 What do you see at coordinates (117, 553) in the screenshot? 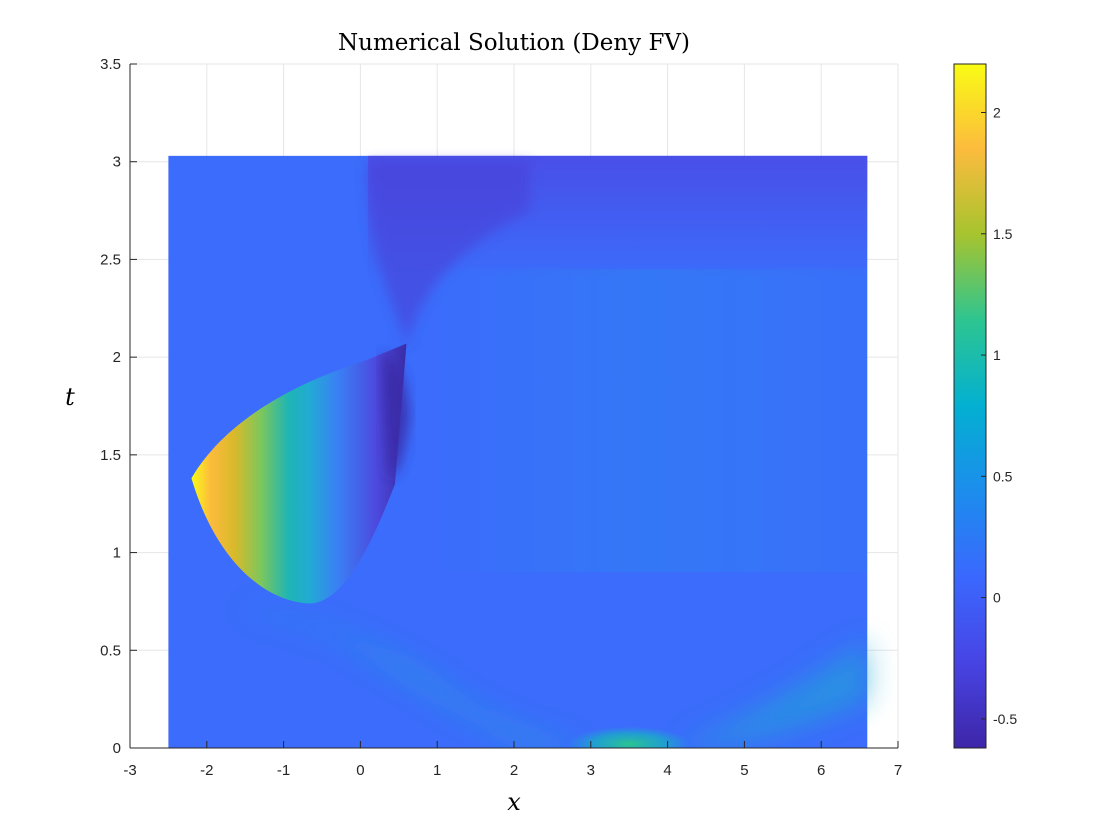
I see `y-tick-label: 1` at bounding box center [117, 553].